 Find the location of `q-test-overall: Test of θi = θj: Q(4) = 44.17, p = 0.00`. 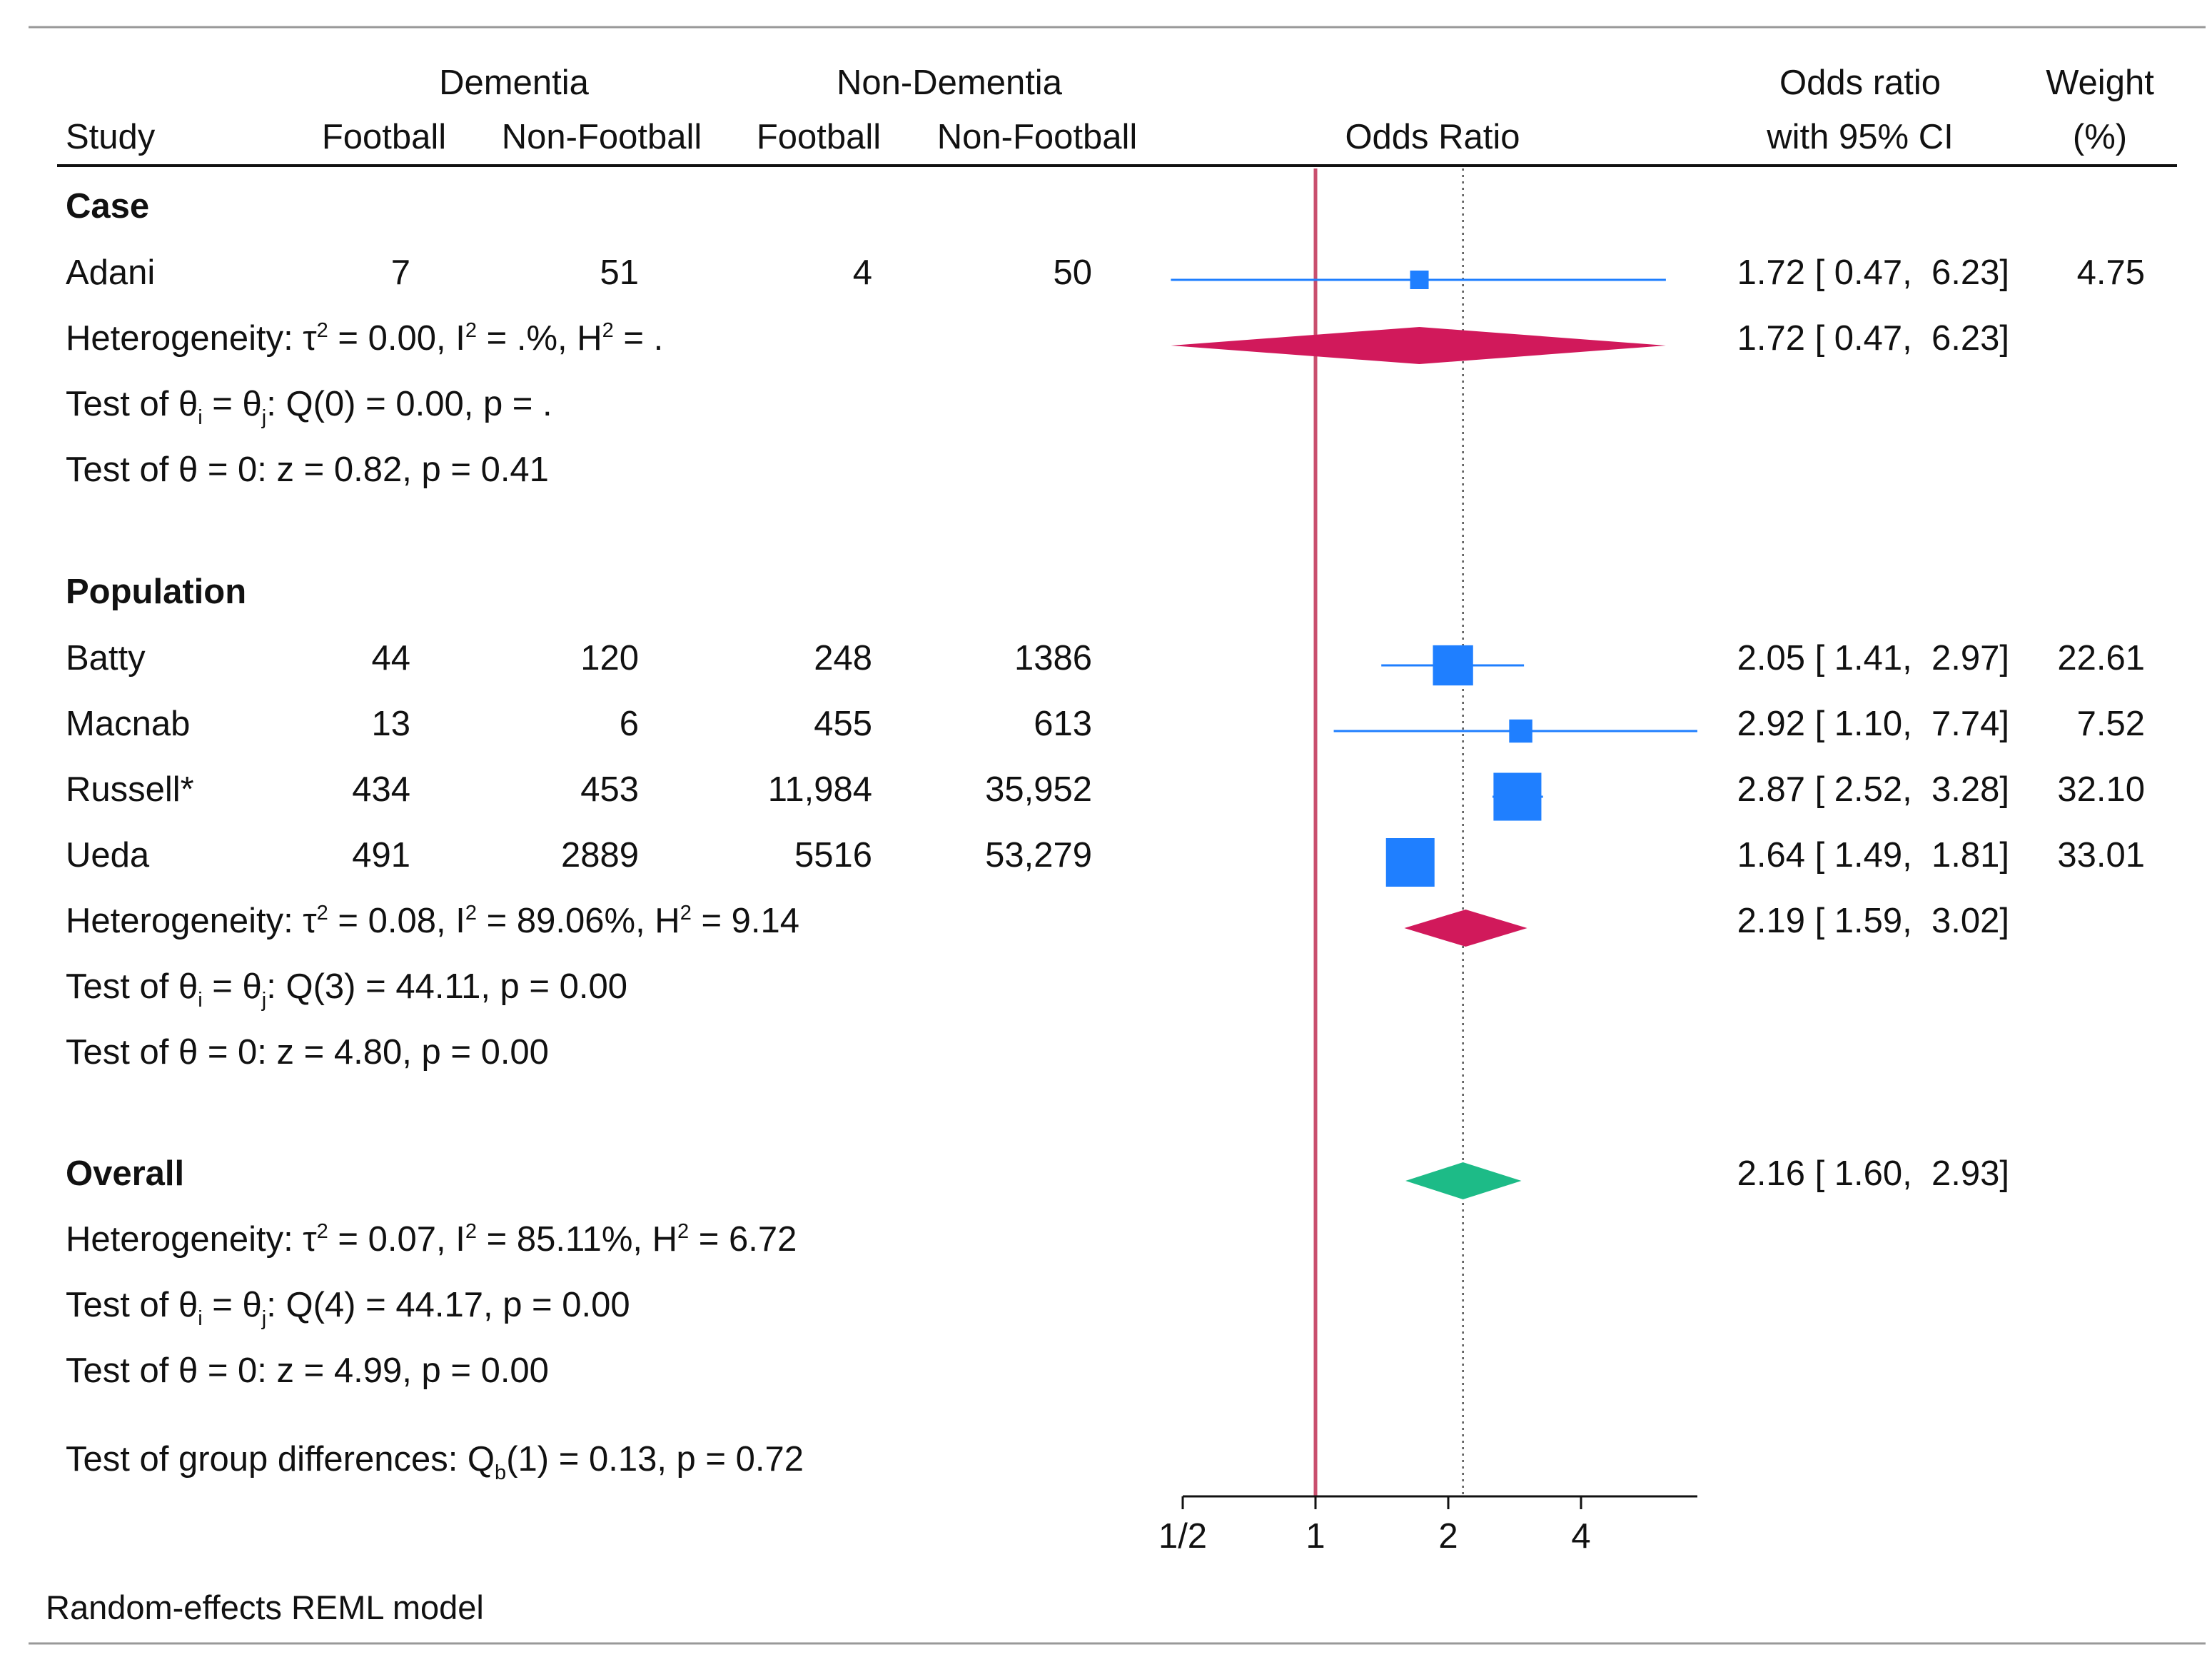

q-test-overall: Test of θi = θj: Q(4) = 44.17, p = 0.00 is located at coordinates (348, 1308).